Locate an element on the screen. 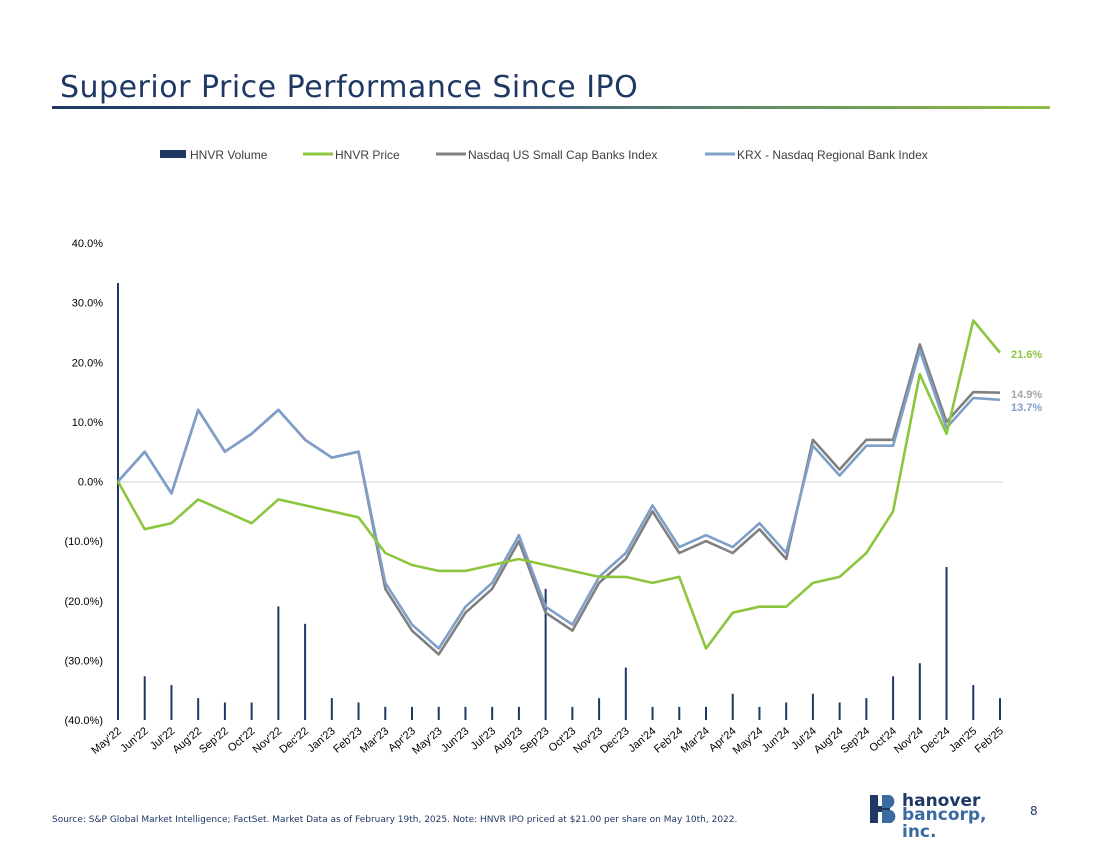  x-tick-label: Feb'25 is located at coordinates (989, 740).